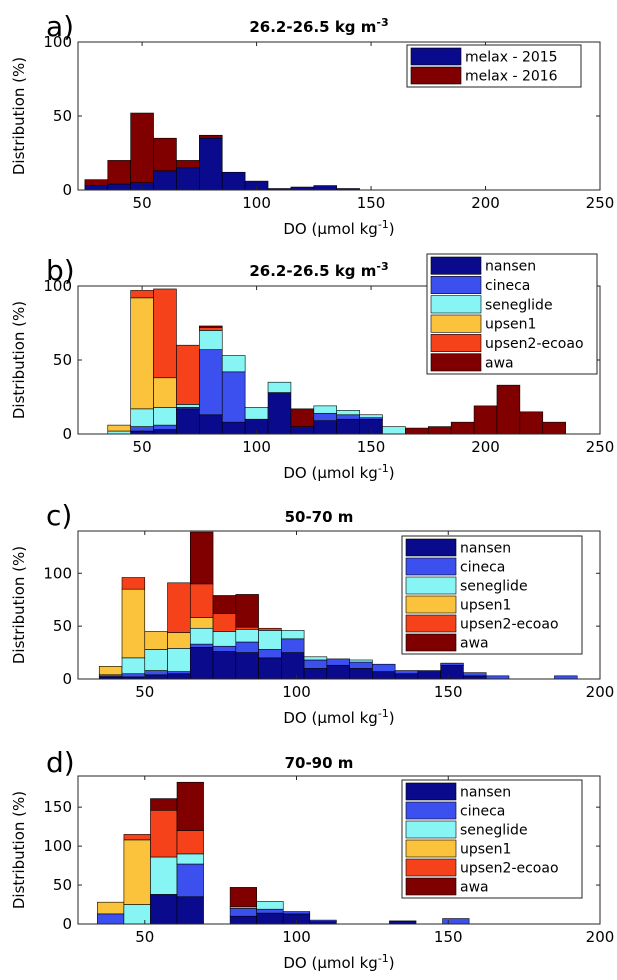 Image resolution: width=617 pixels, height=980 pixels. I want to click on panel-label: c), so click(59, 515).